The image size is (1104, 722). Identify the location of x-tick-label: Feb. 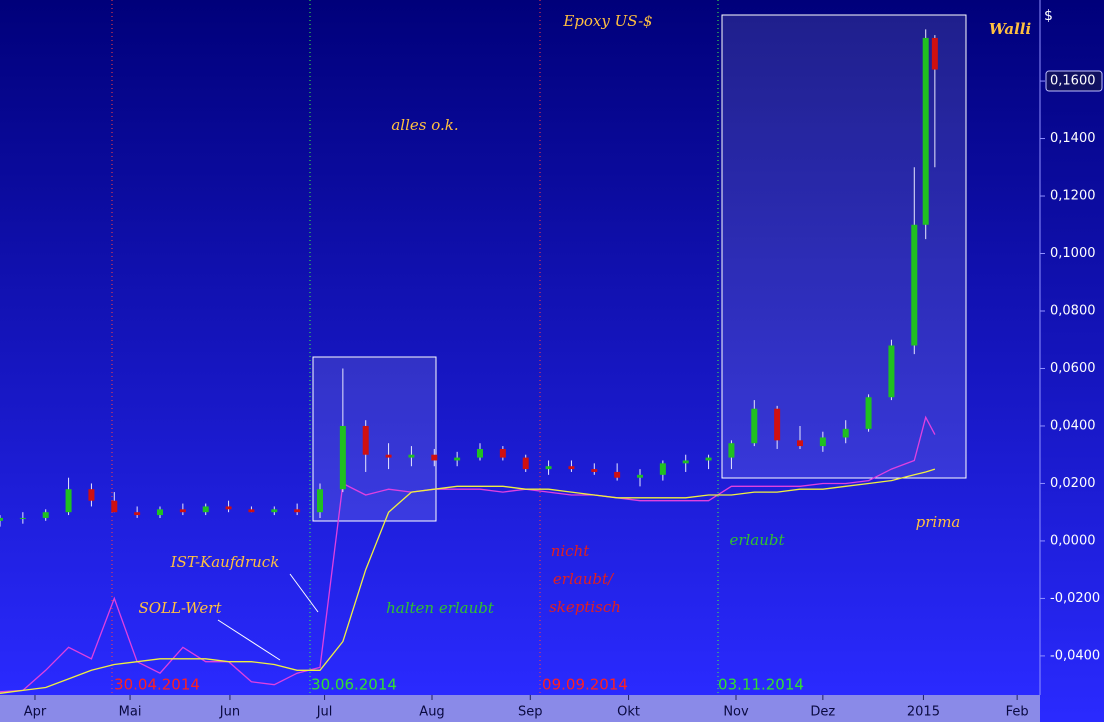
(1017, 712).